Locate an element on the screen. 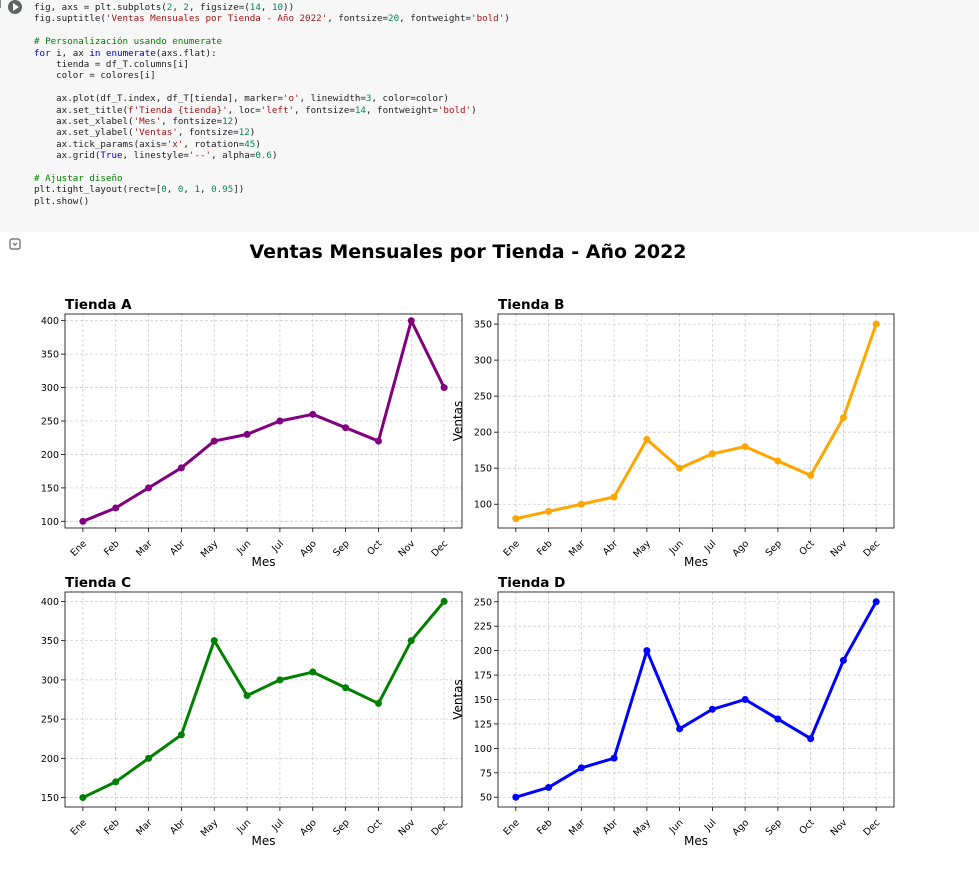 This screenshot has width=979, height=869. code-token: for is located at coordinates (42, 53).